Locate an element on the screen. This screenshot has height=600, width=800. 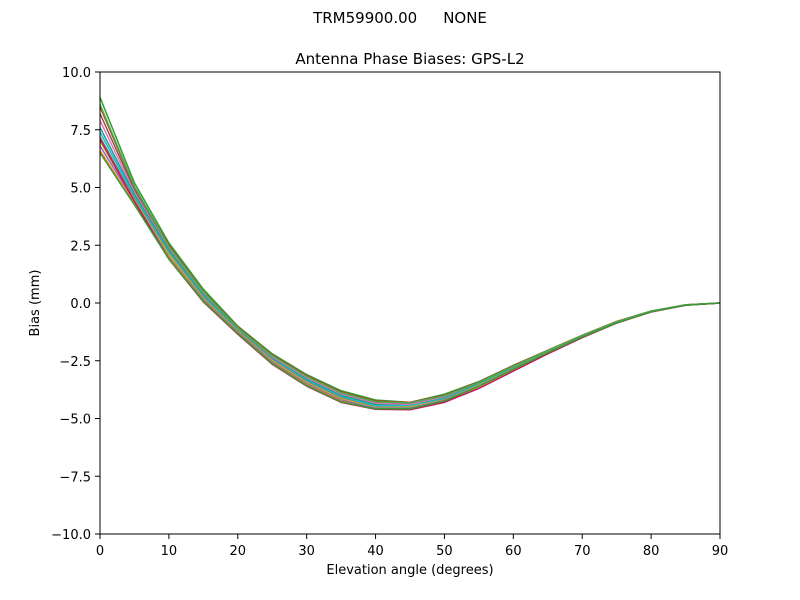
chart-title: Antenna Phase Biases: GPS-L2 is located at coordinates (409, 59).